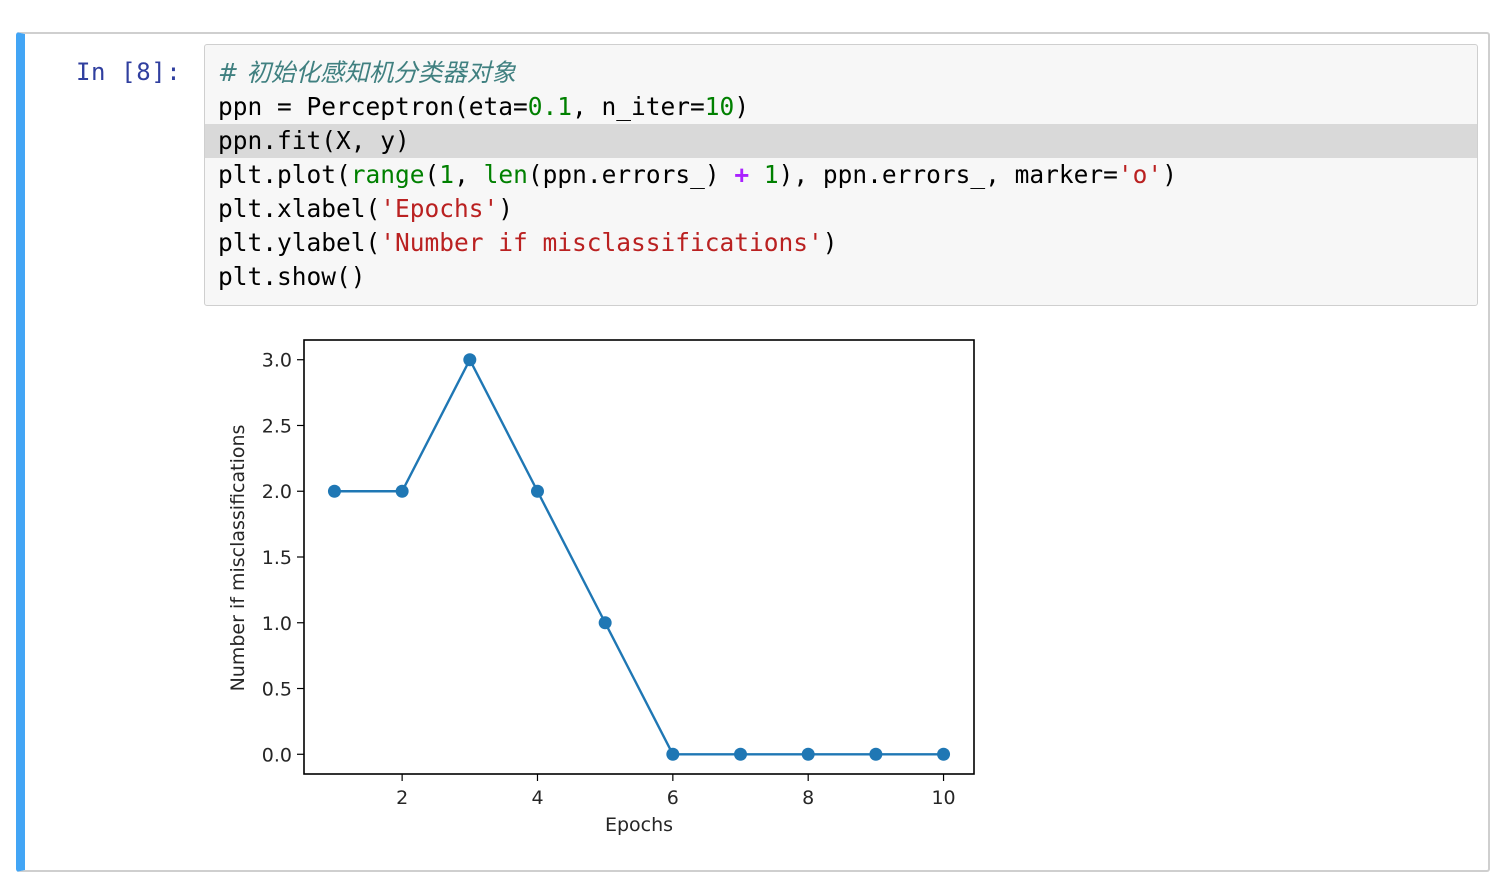 Image resolution: width=1504 pixels, height=888 pixels. I want to click on code-line: ppn.fit(X, y), so click(841, 141).